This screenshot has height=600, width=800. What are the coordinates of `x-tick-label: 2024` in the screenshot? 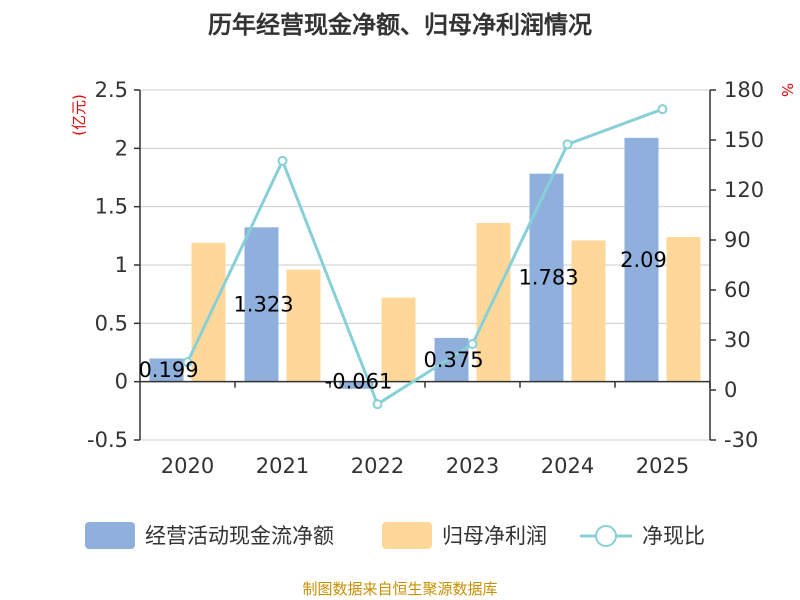 It's located at (567, 466).